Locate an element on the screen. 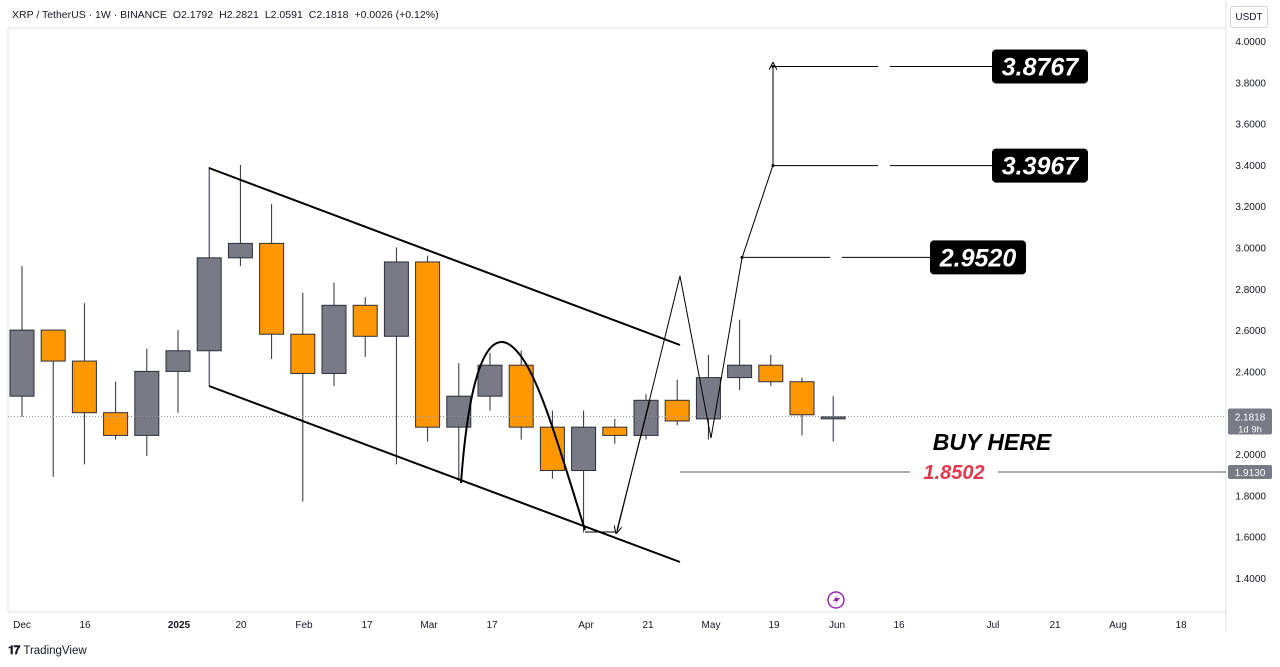  y-tick-label: 3.0000 is located at coordinates (1250, 249).